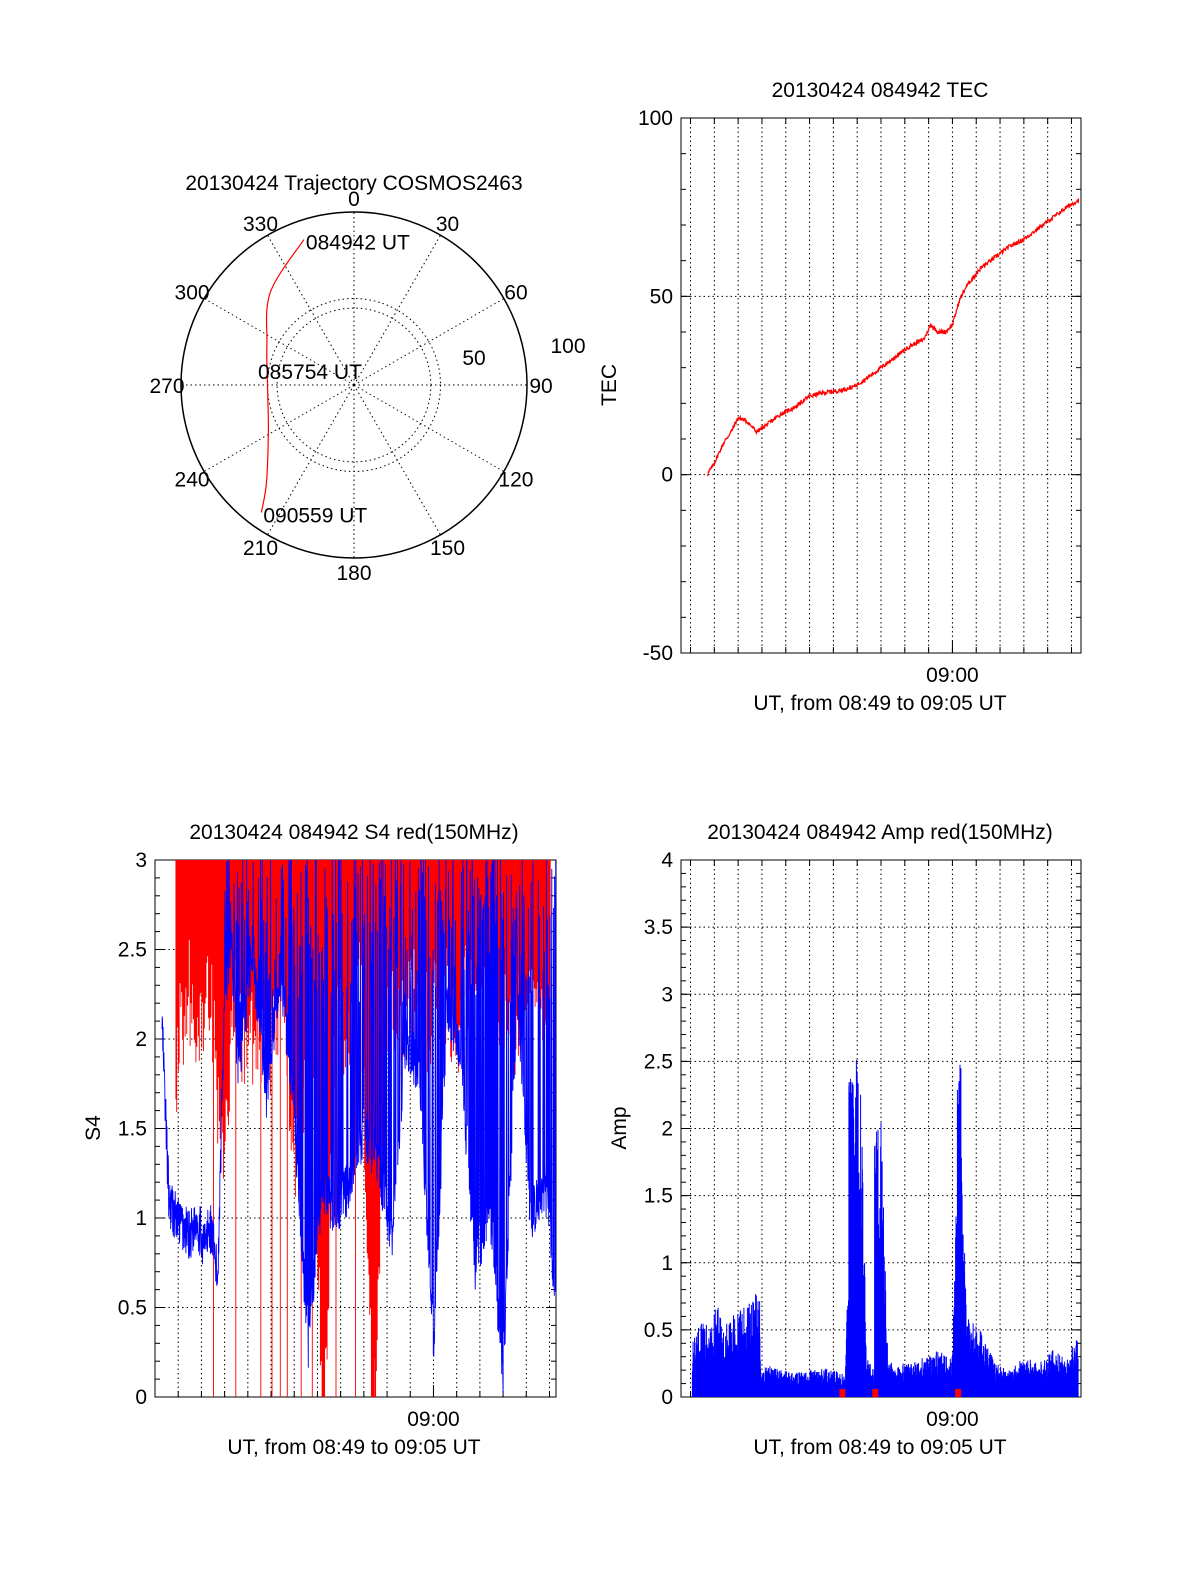 The image size is (1200, 1575). Describe the element at coordinates (192, 480) in the screenshot. I see `azimuth-label: 240` at that location.